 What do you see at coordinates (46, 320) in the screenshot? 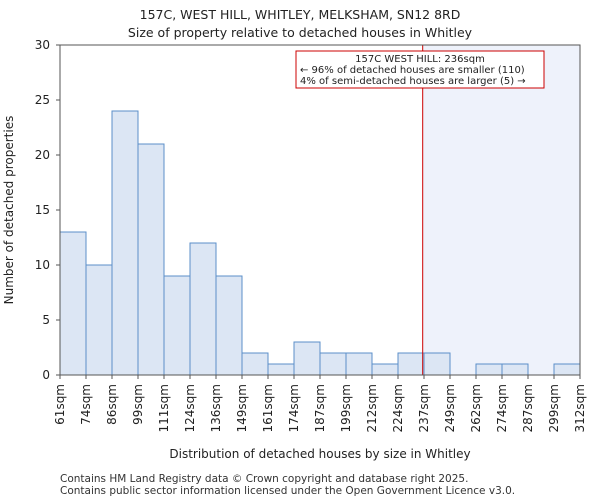
I see `y-tick-label: 5` at bounding box center [46, 320].